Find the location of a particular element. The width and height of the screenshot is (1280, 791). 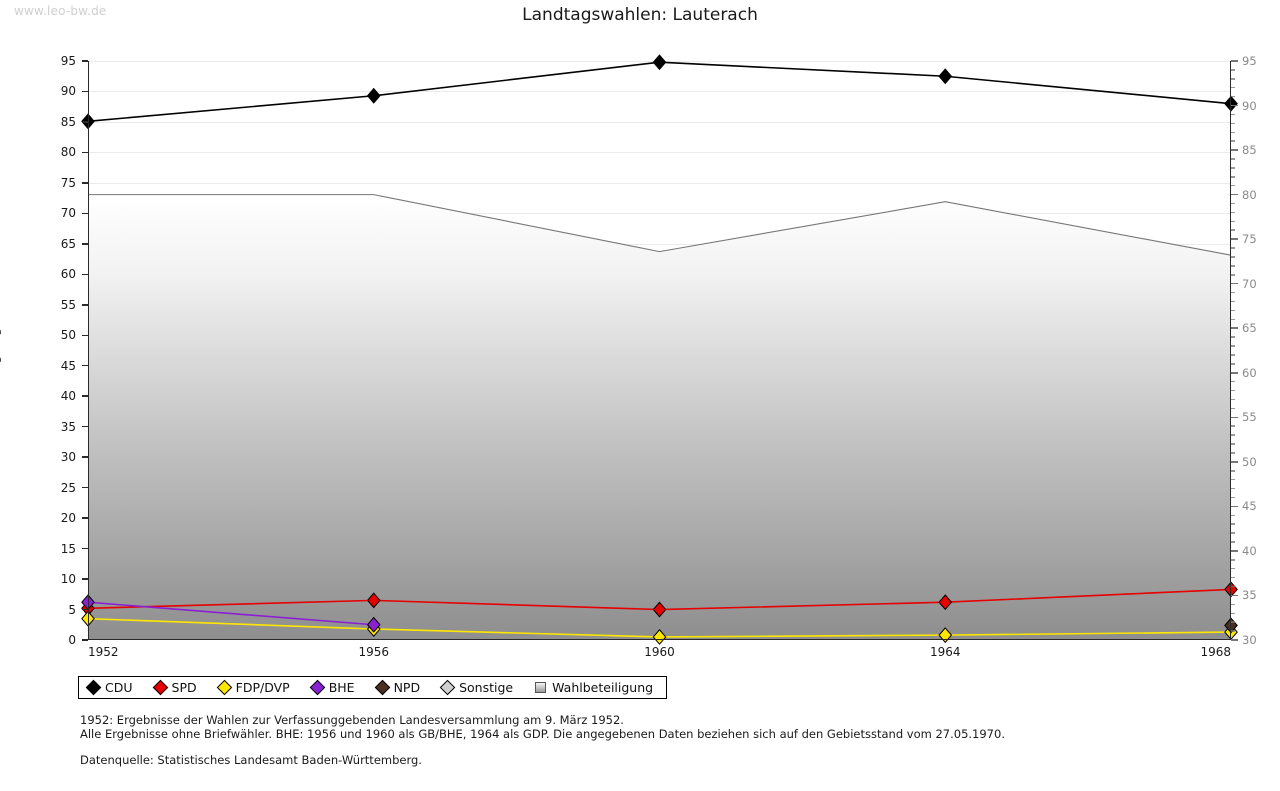

right-tick-label: 50 is located at coordinates (1249, 461).